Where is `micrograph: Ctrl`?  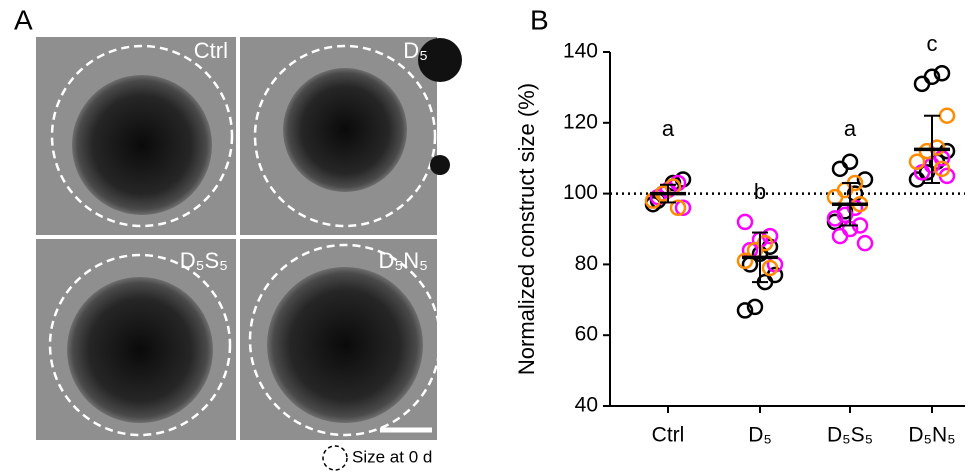
micrograph: Ctrl is located at coordinates (136, 136).